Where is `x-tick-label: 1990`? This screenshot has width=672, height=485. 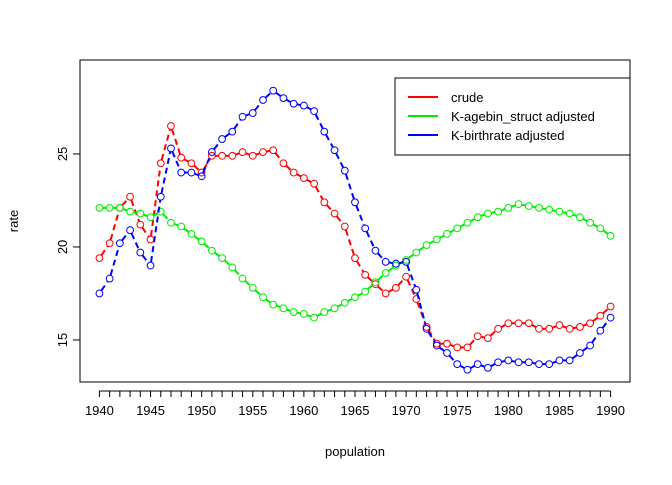
x-tick-label: 1990 is located at coordinates (610, 410).